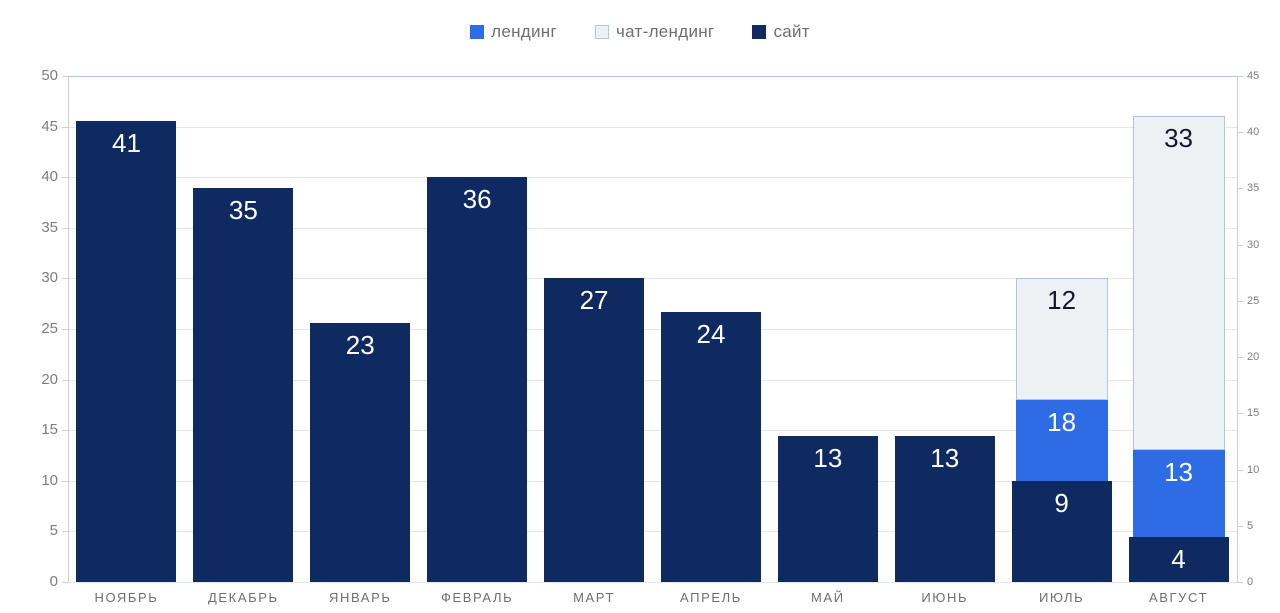  Describe the element at coordinates (945, 597) in the screenshot. I see `x-axis-label: ИЮНЬ` at that location.